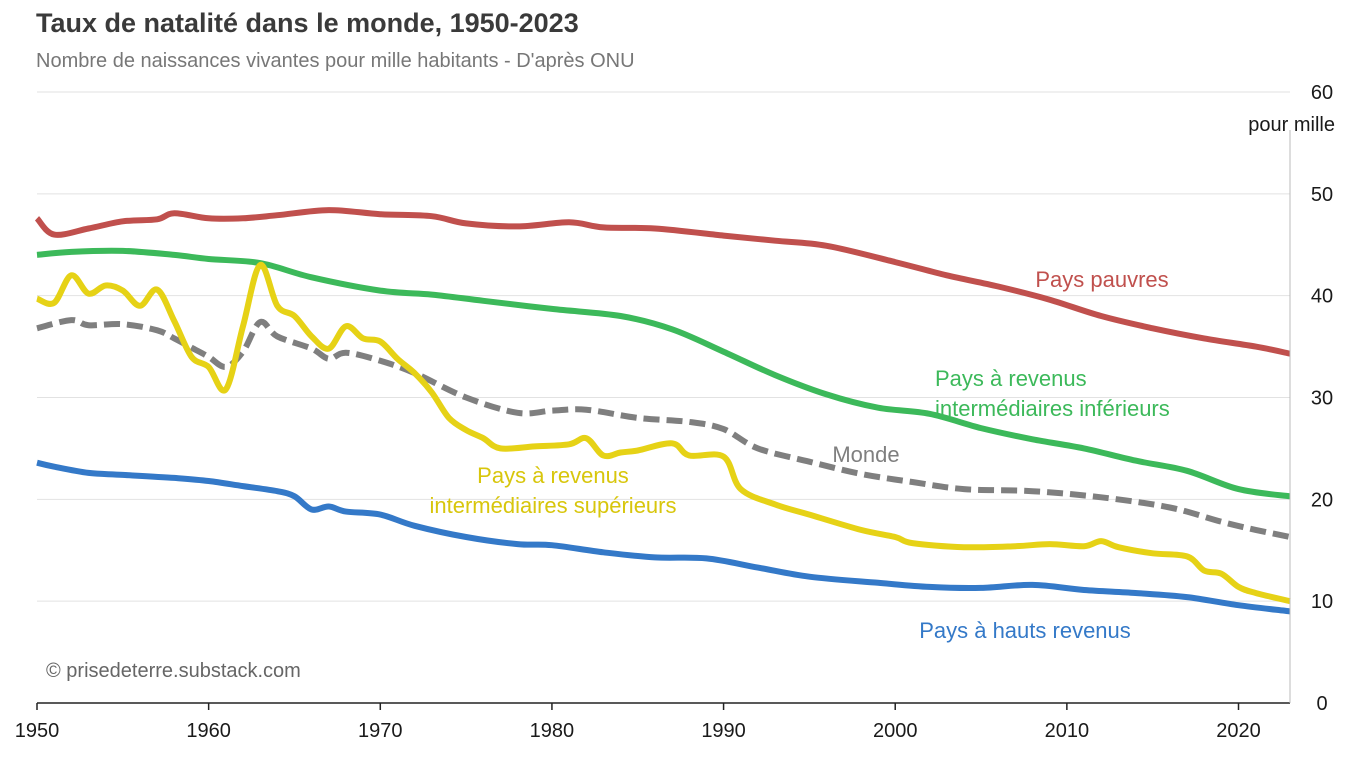 The width and height of the screenshot is (1350, 757). Describe the element at coordinates (380, 731) in the screenshot. I see `x-tick-label: 1970` at that location.